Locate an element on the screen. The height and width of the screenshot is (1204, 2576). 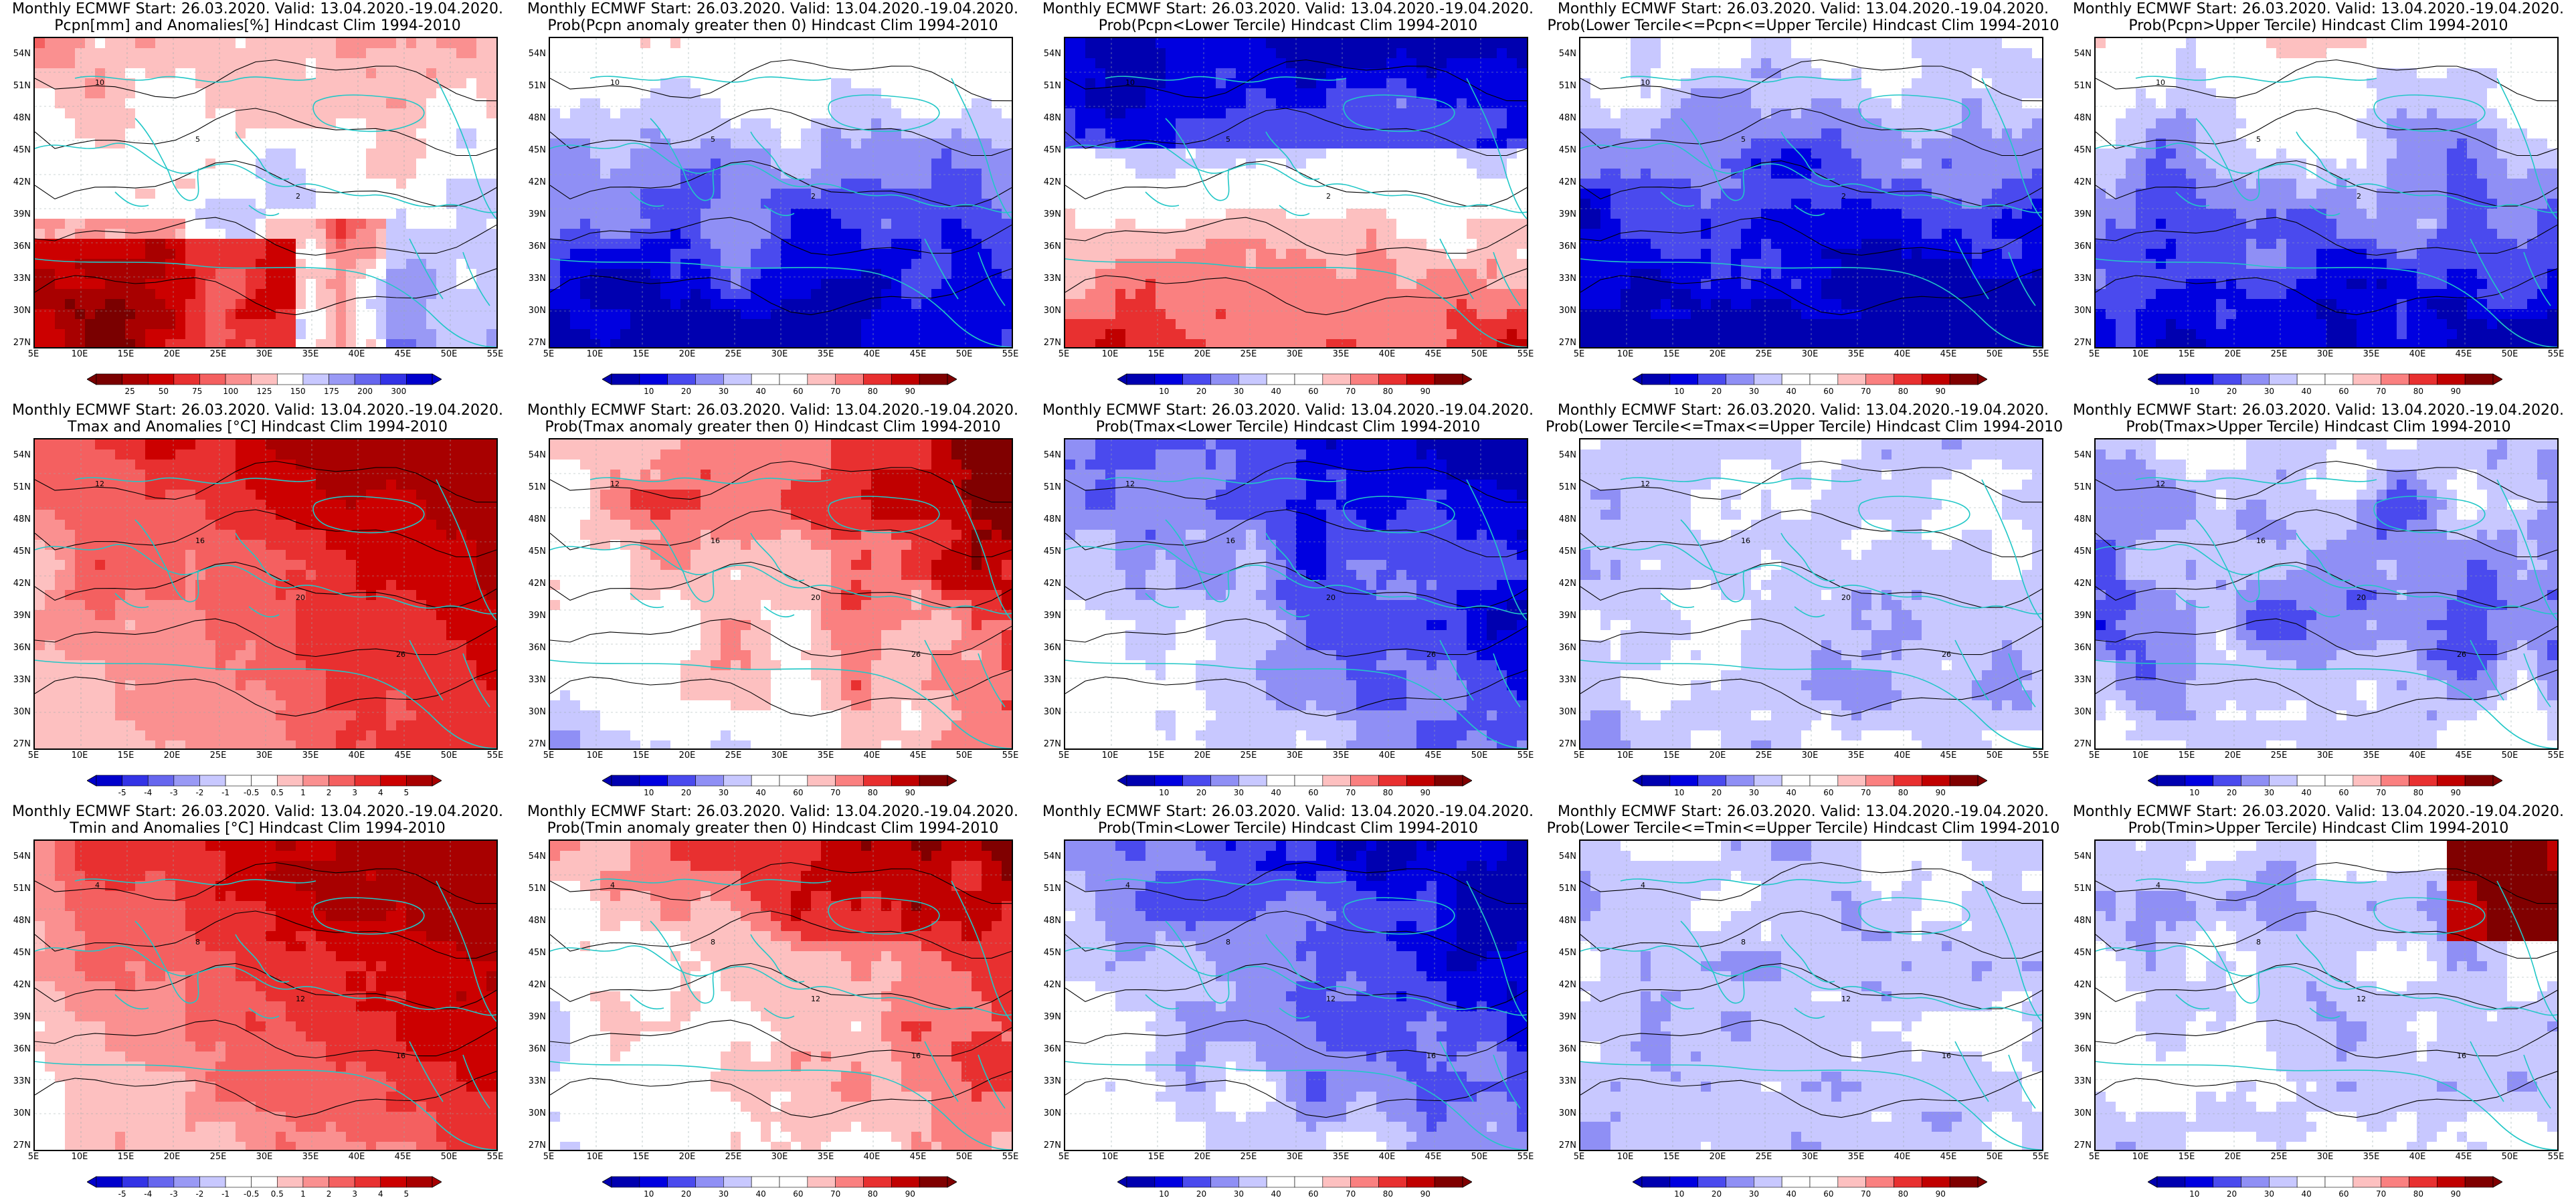
field-shading: 12 16 20 26 is located at coordinates (2326, 593).